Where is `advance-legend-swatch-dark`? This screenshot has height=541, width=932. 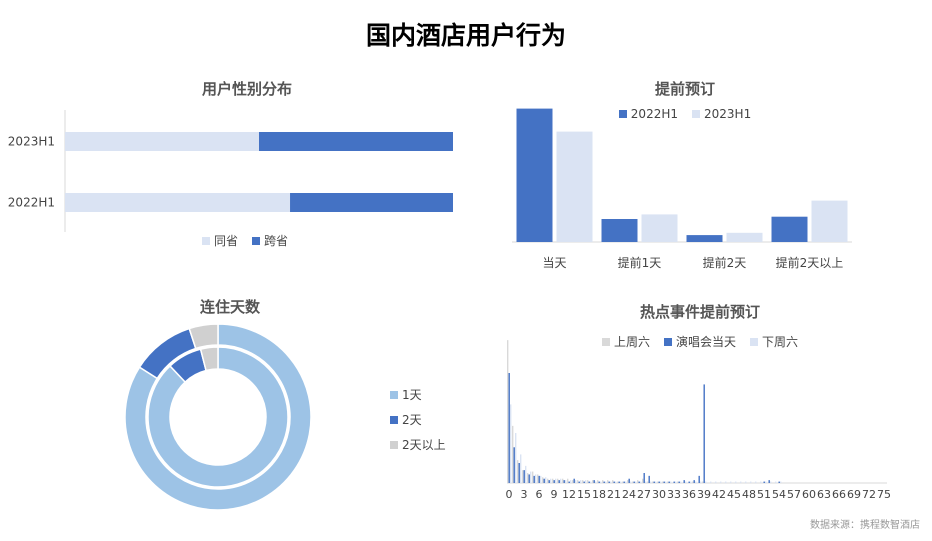 advance-legend-swatch-dark is located at coordinates (622, 114).